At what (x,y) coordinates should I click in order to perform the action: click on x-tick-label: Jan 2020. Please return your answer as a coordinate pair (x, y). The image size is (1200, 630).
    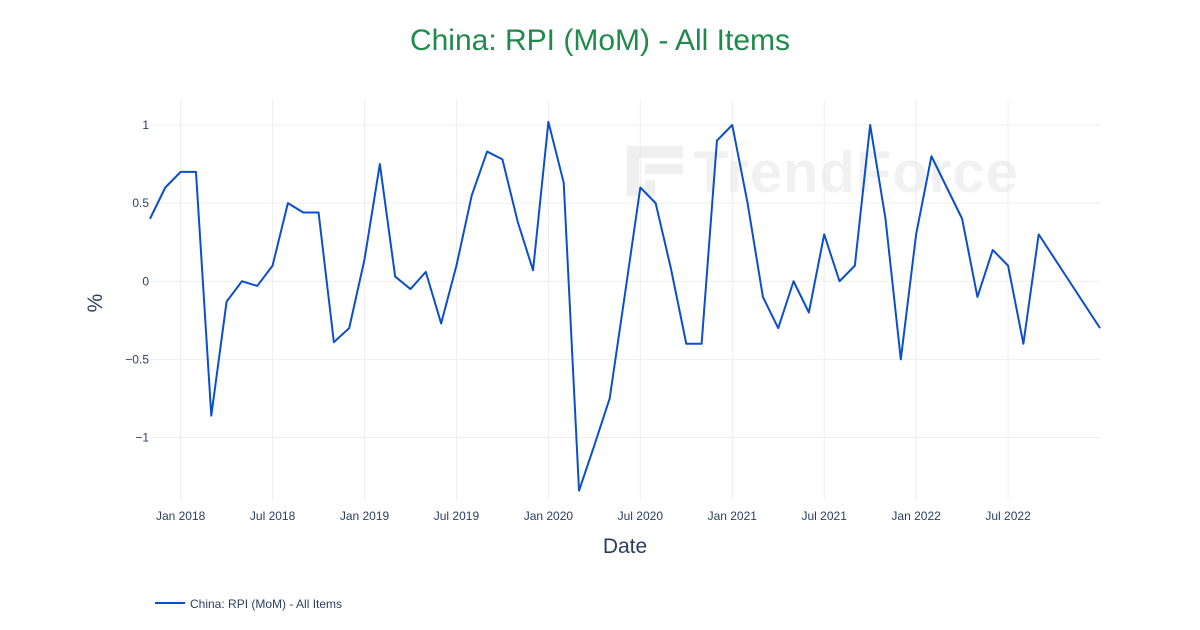
    Looking at the image, I should click on (549, 516).